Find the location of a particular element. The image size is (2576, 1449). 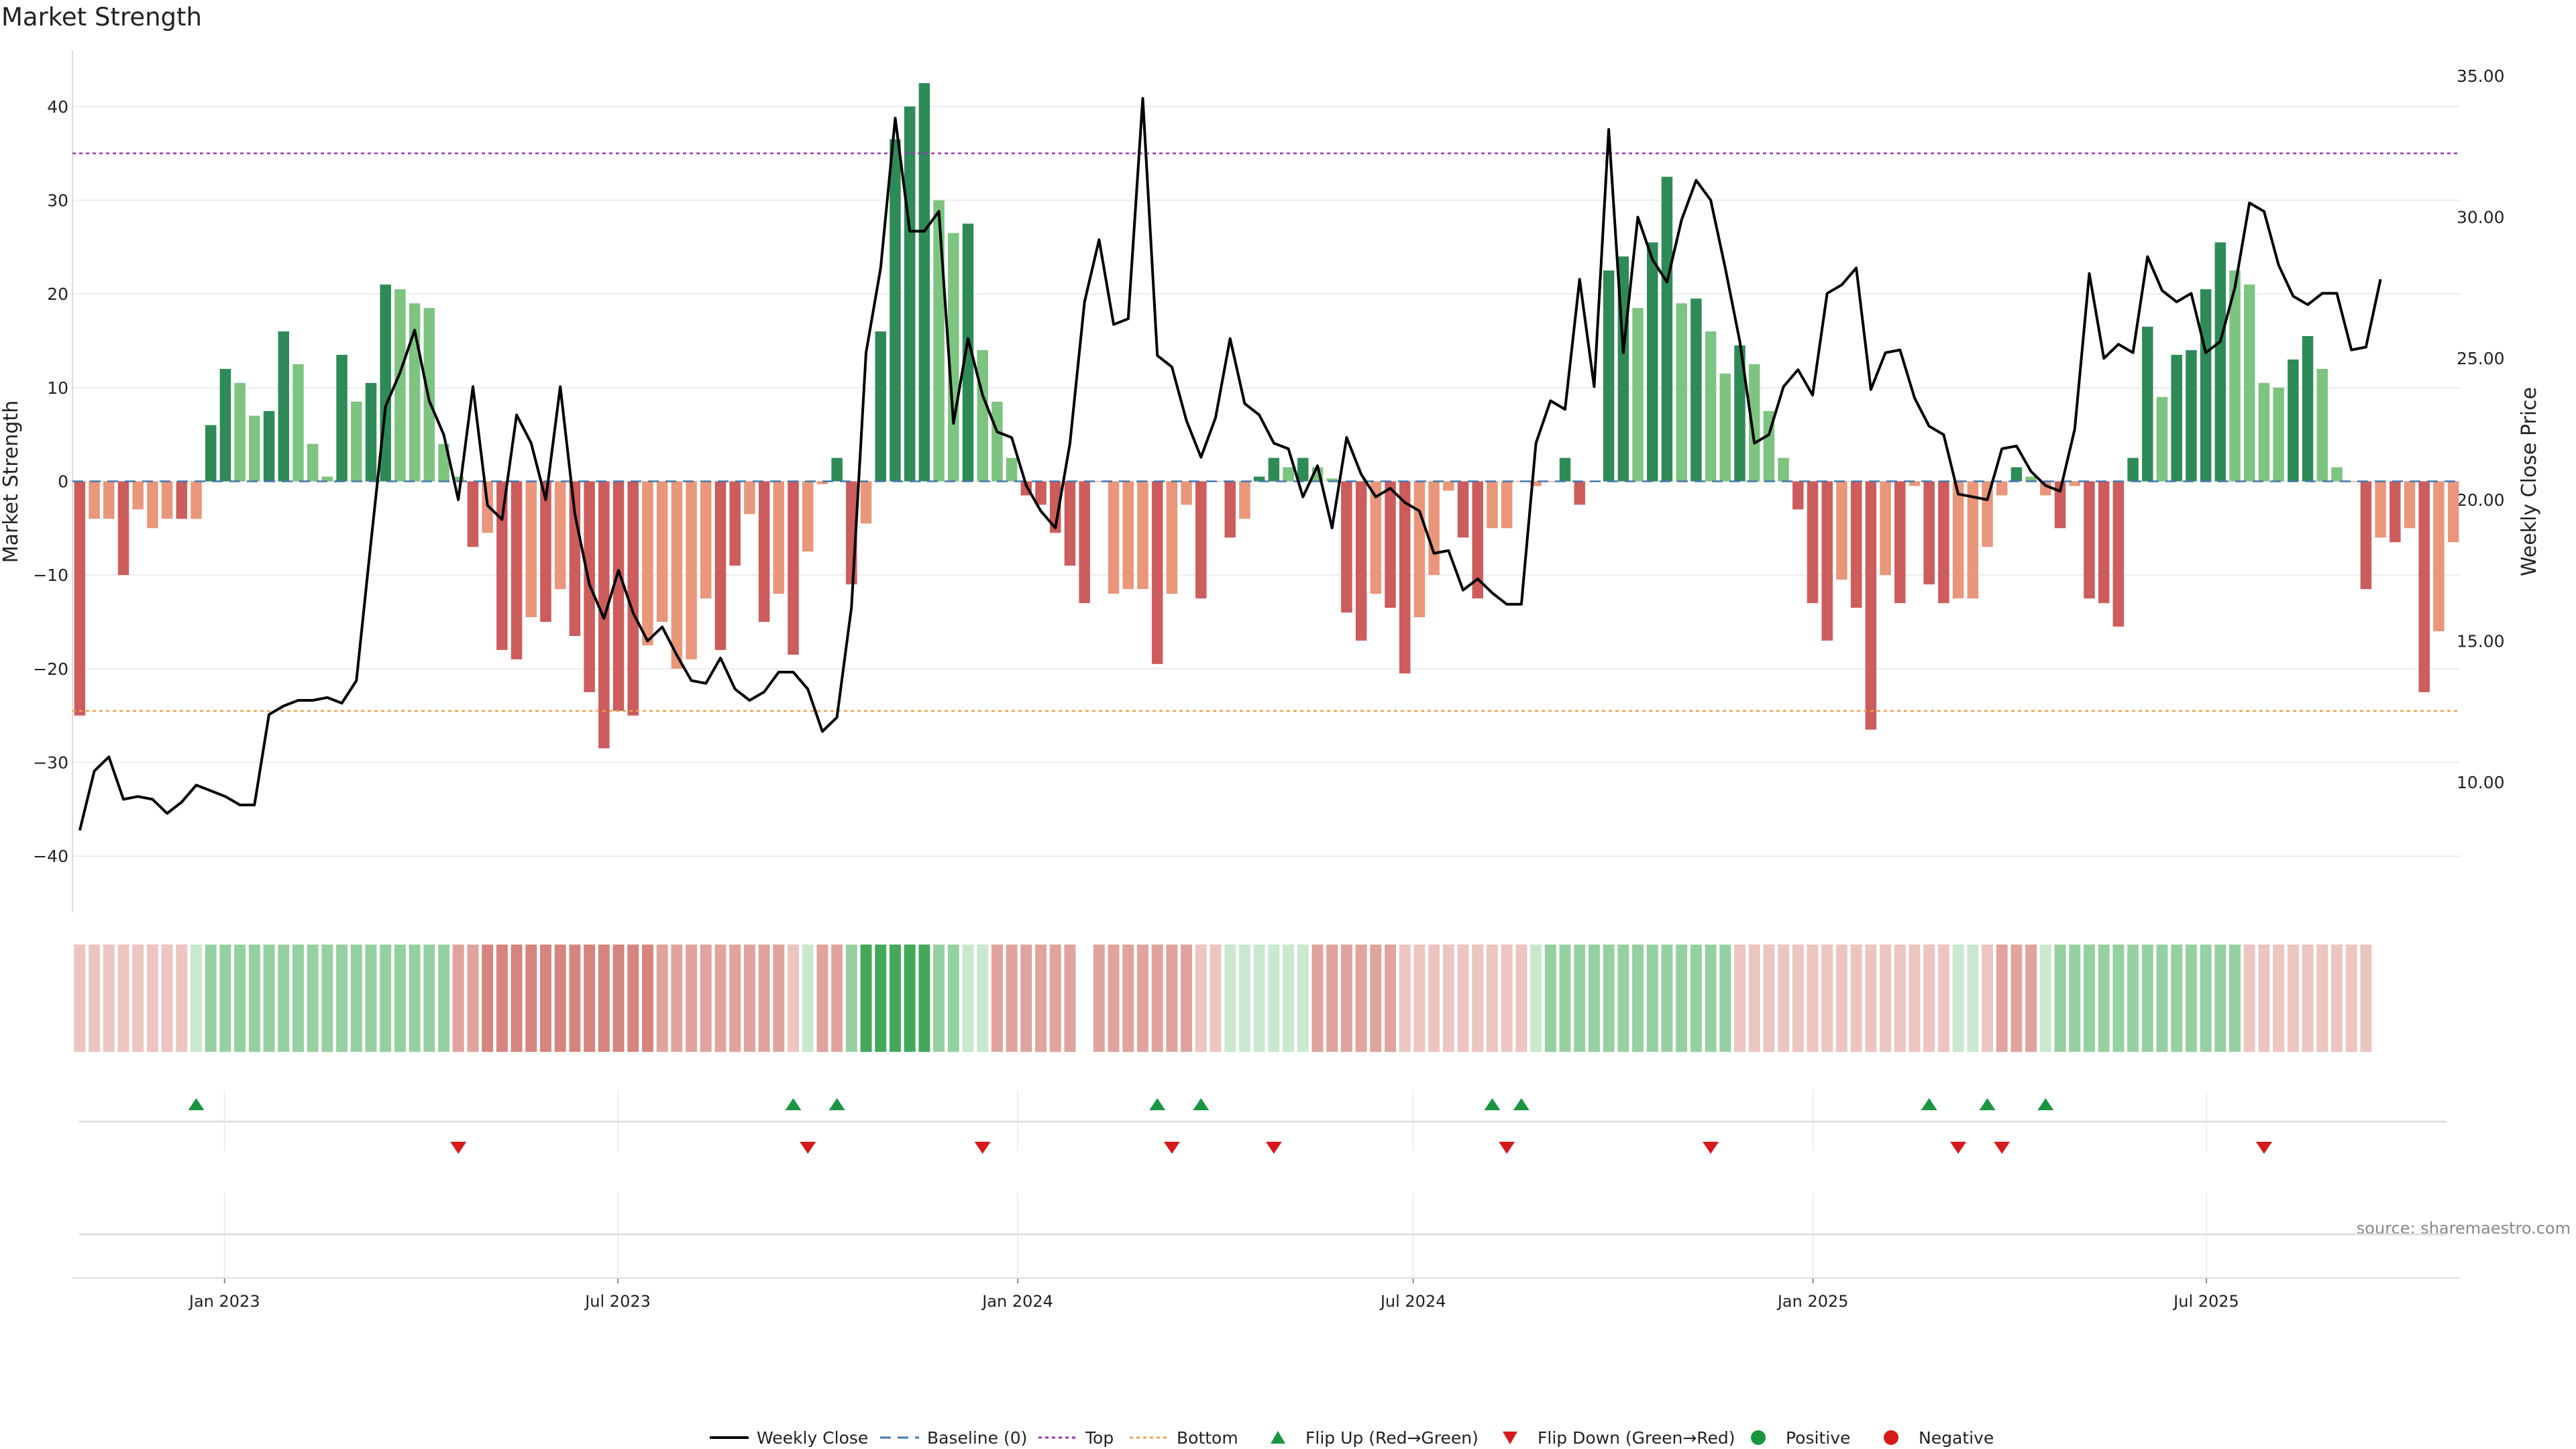

right-tick-label: 35.00 is located at coordinates (2481, 76).